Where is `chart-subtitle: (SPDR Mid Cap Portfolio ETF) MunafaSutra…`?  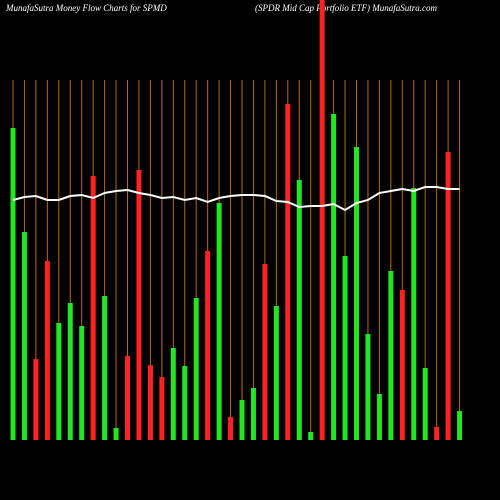 chart-subtitle: (SPDR Mid Cap Portfolio ETF) MunafaSutra… is located at coordinates (346, 8).